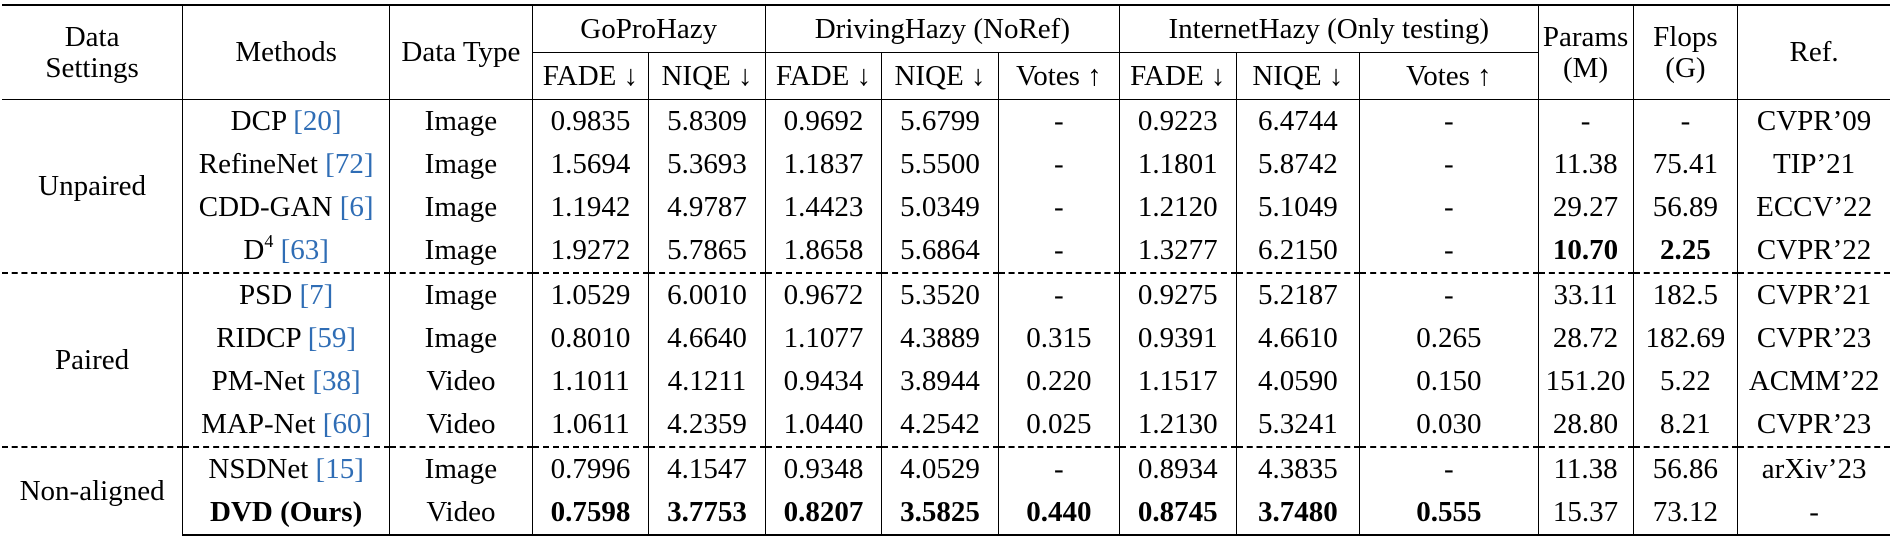  I want to click on cell-params: 29.27, so click(1586, 207).